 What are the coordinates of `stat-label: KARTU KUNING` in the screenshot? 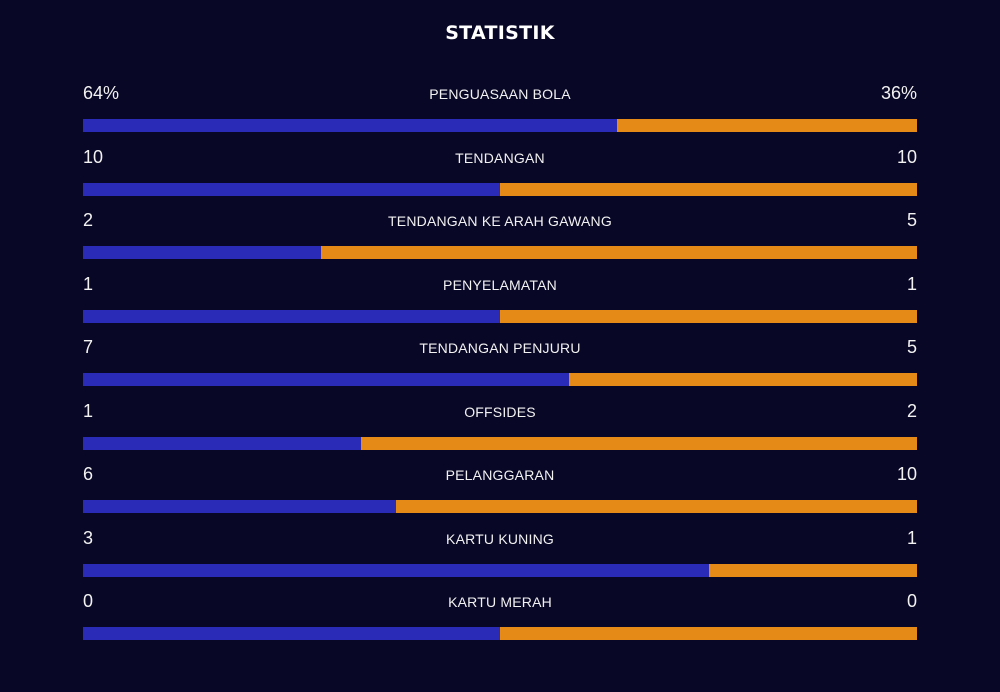 It's located at (500, 538).